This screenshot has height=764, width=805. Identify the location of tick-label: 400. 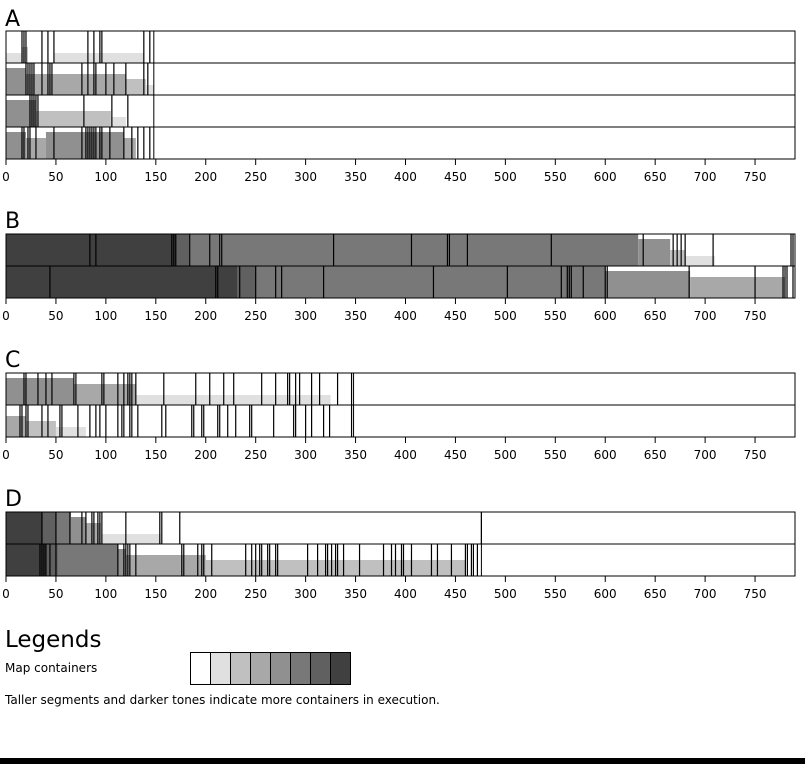
(405, 177).